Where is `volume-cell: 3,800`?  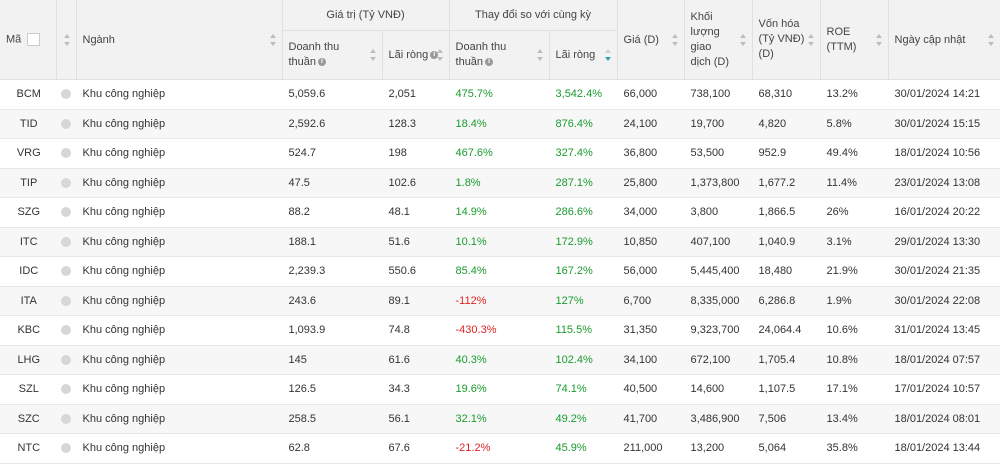
volume-cell: 3,800 is located at coordinates (718, 212).